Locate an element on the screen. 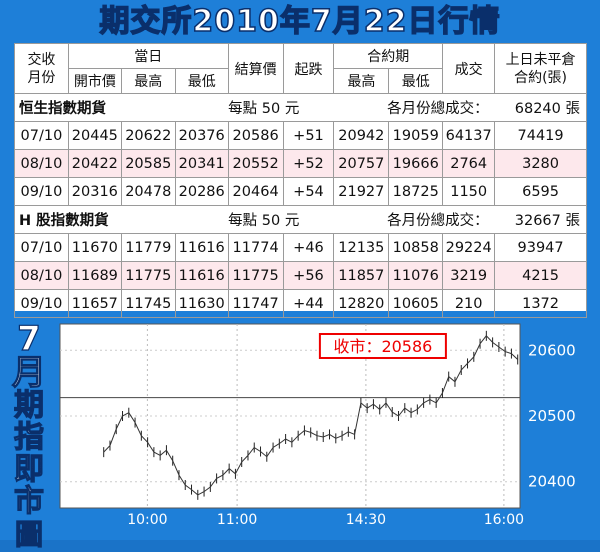 This screenshot has width=600, height=552. side-label: 7 月 期 指 即 市 圖 is located at coordinates (29, 435).